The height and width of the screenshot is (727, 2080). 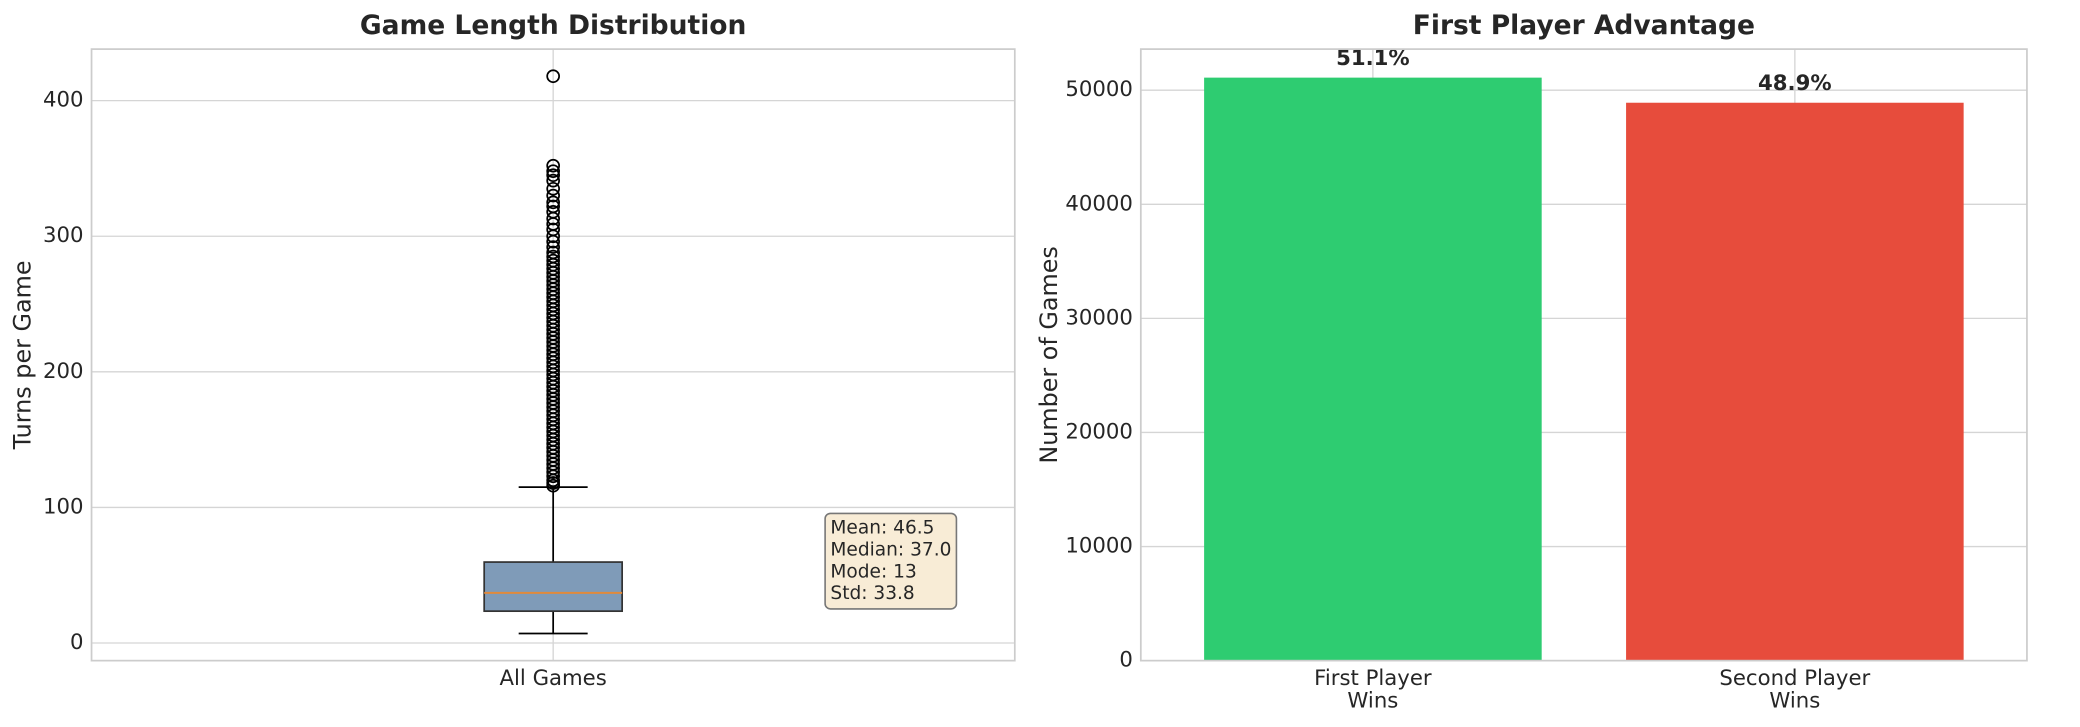 What do you see at coordinates (22, 355) in the screenshot?
I see `y-axis-label: Turns per Game` at bounding box center [22, 355].